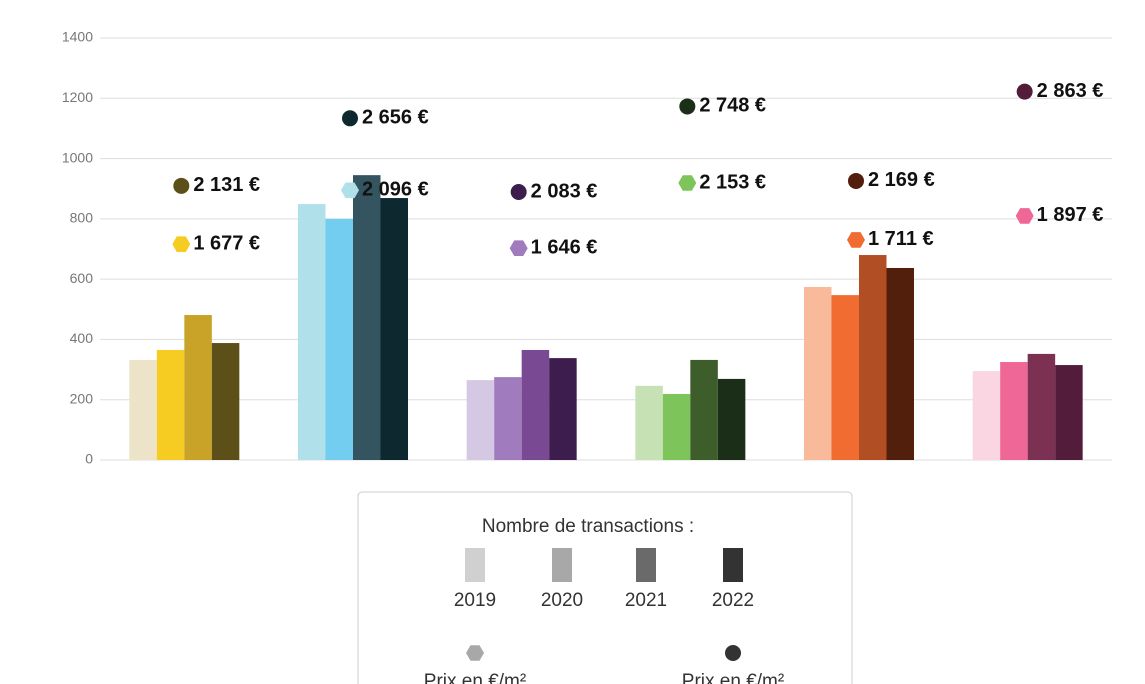  Describe the element at coordinates (646, 600) in the screenshot. I see `legend-label: 2021` at that location.